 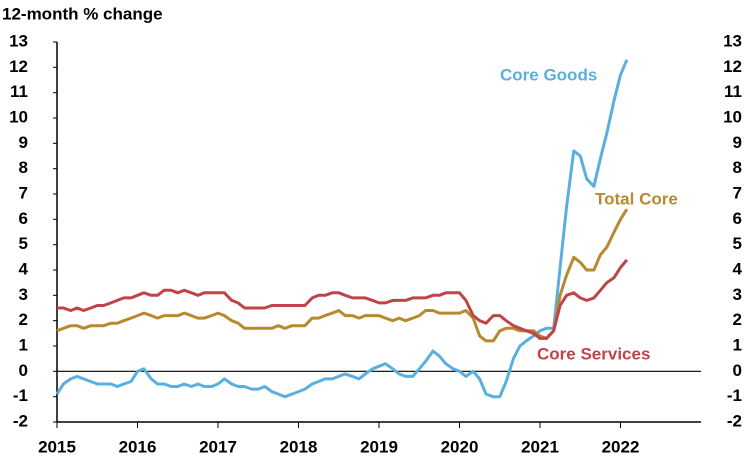 What do you see at coordinates (218, 446) in the screenshot?
I see `x-tick-label: 2017` at bounding box center [218, 446].